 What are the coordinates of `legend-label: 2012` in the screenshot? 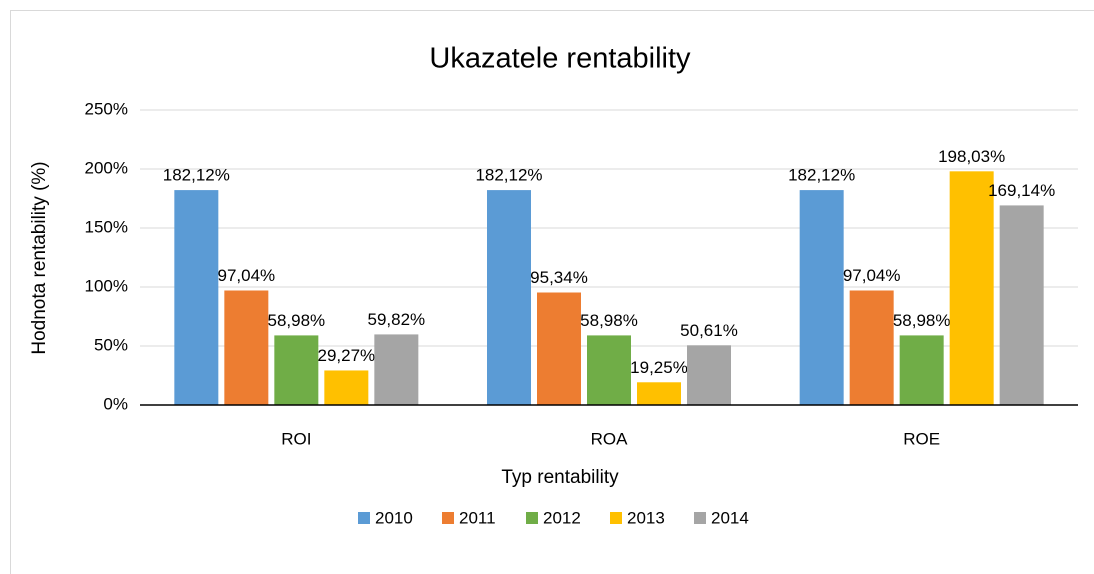 It's located at (562, 517).